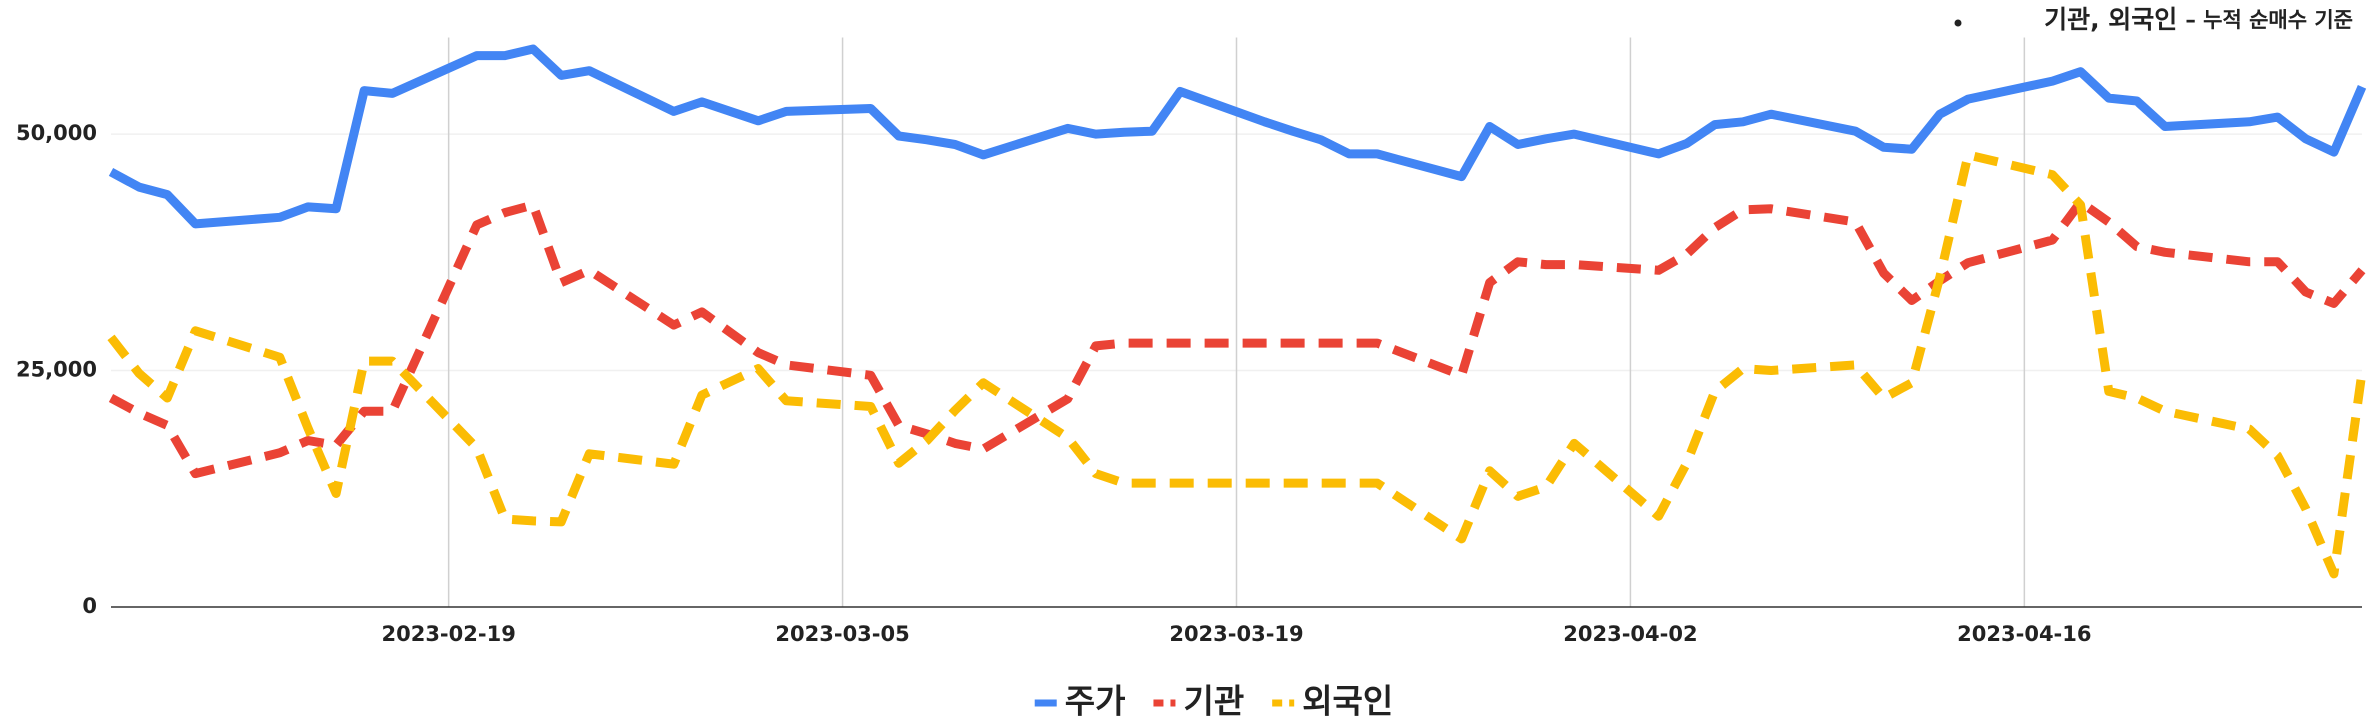 Image resolution: width=2380 pixels, height=728 pixels. Describe the element at coordinates (842, 634) in the screenshot. I see `x-tick-label: 2023-03-05` at that location.